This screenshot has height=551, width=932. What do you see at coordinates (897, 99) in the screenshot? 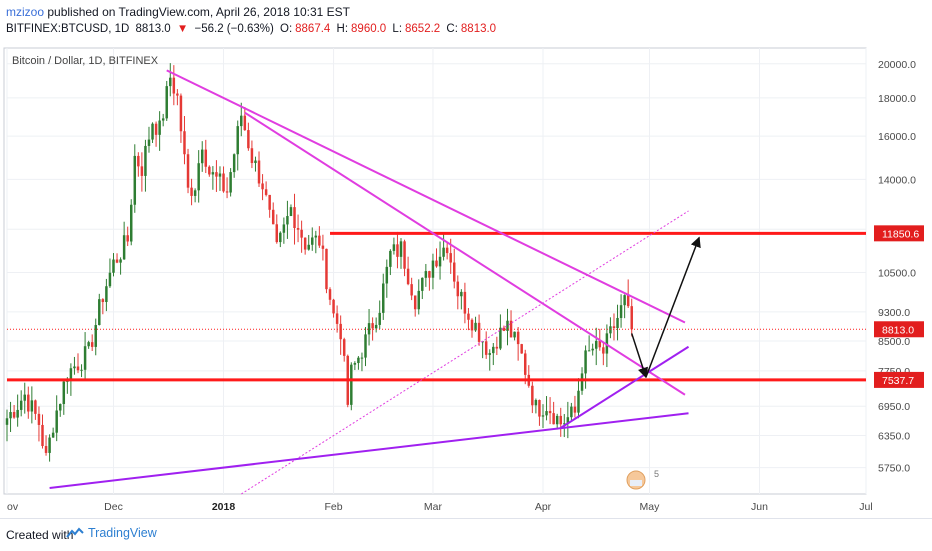
I see `y-tick-label: 18000.0` at bounding box center [897, 99].